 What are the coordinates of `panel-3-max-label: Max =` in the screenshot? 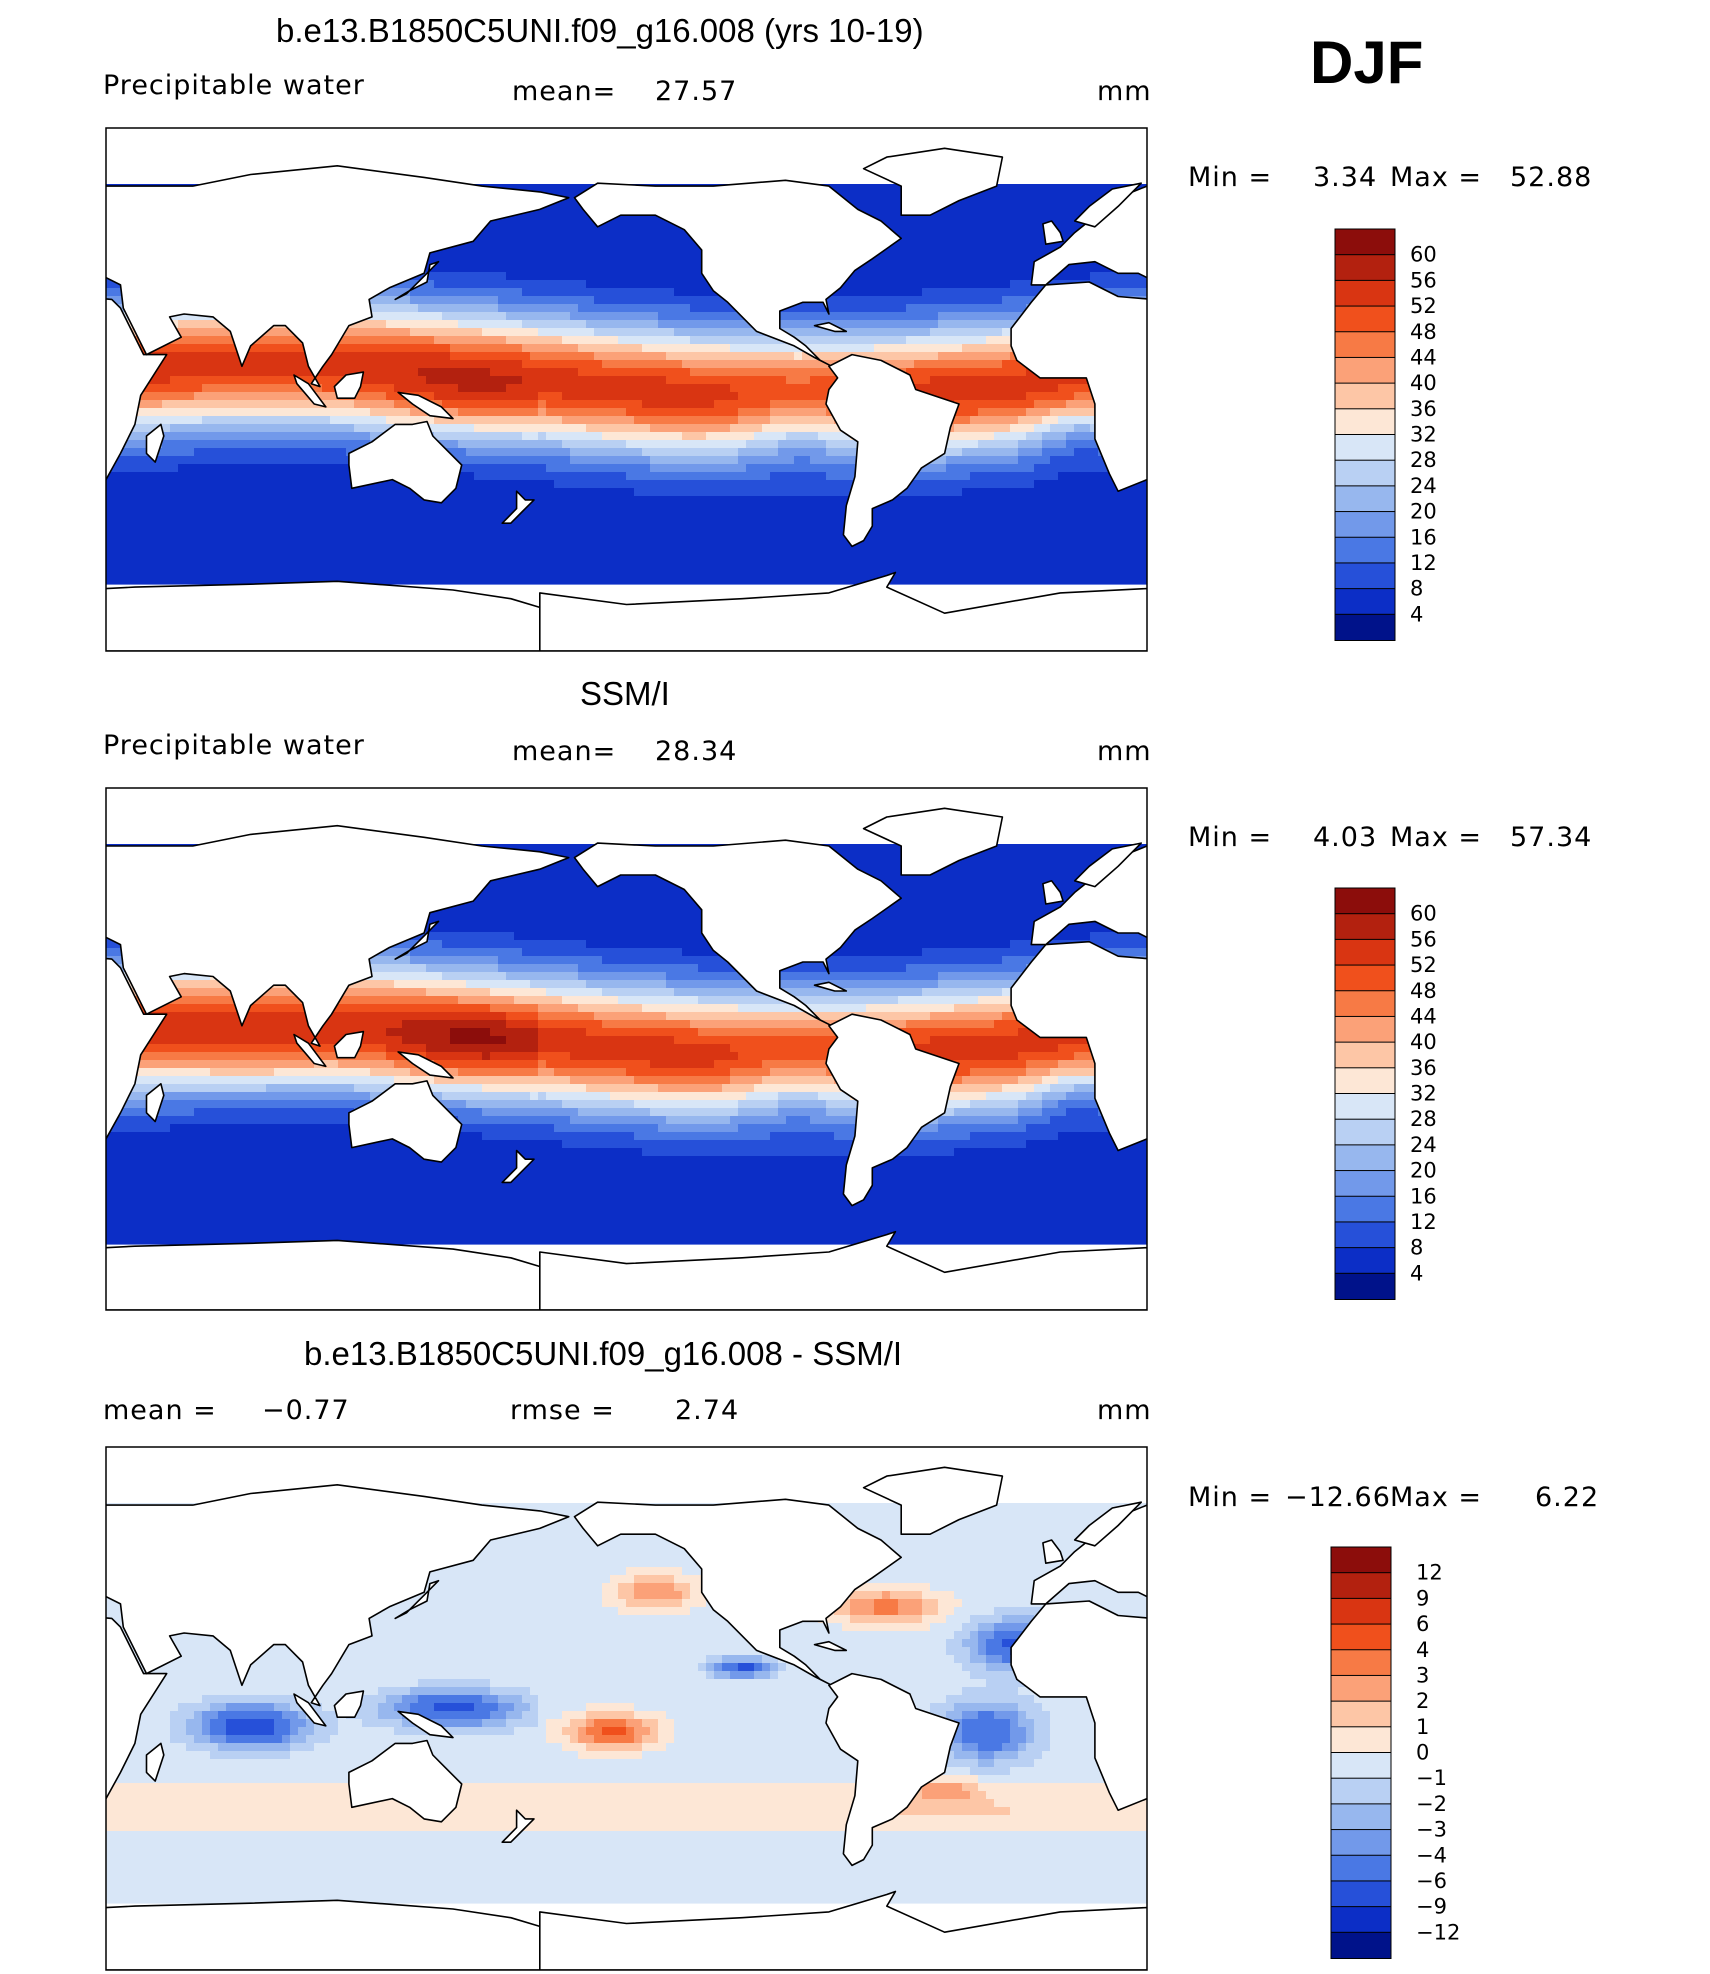 It's located at (1436, 1497).